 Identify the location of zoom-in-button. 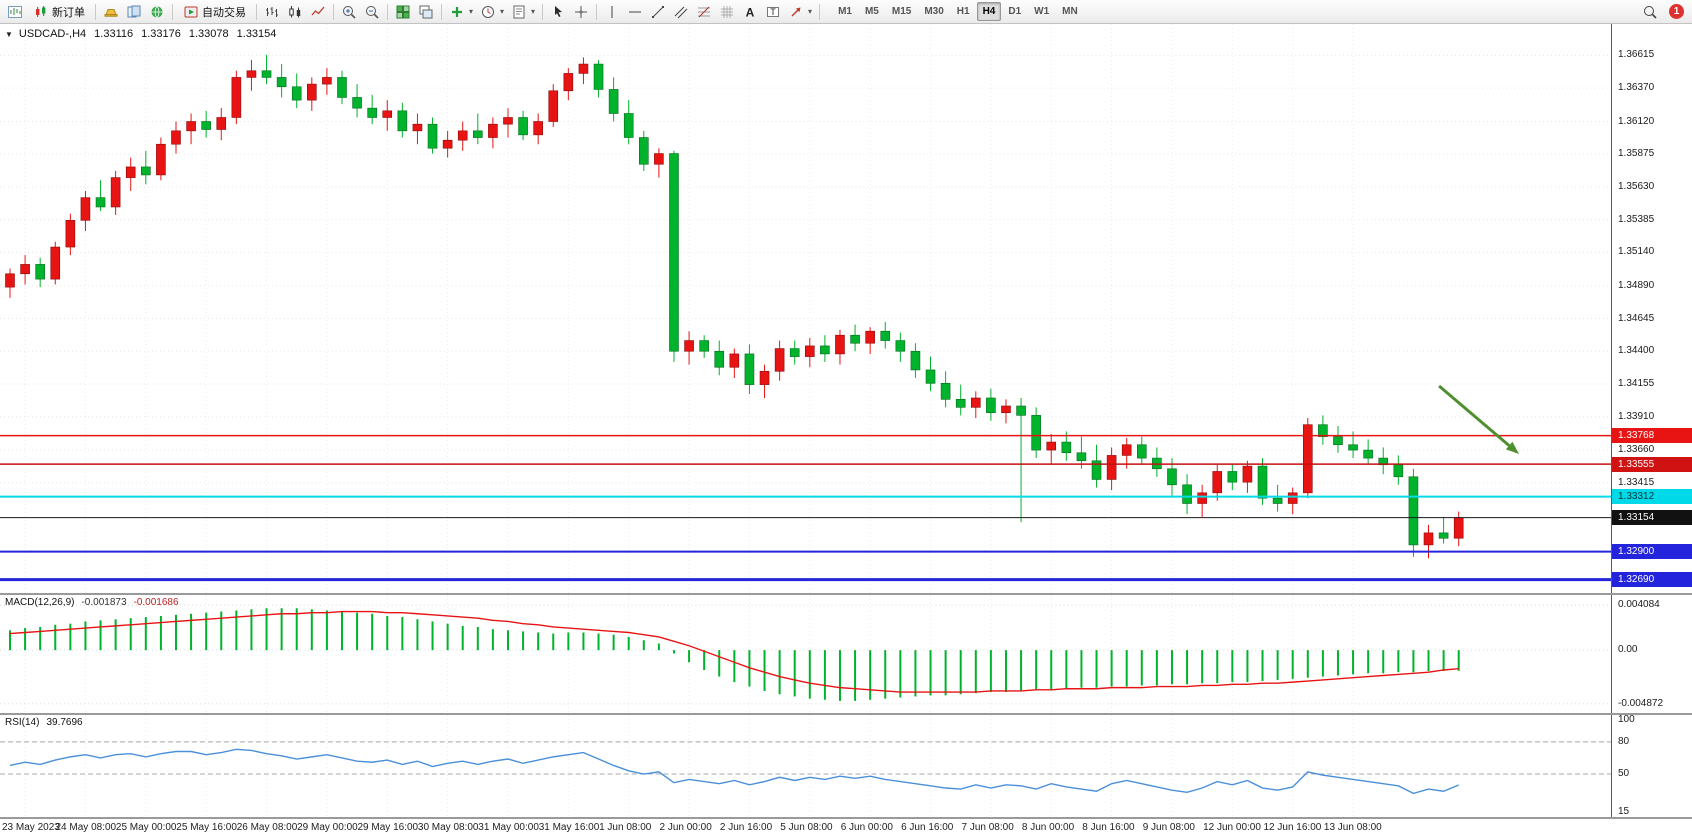
(349, 12).